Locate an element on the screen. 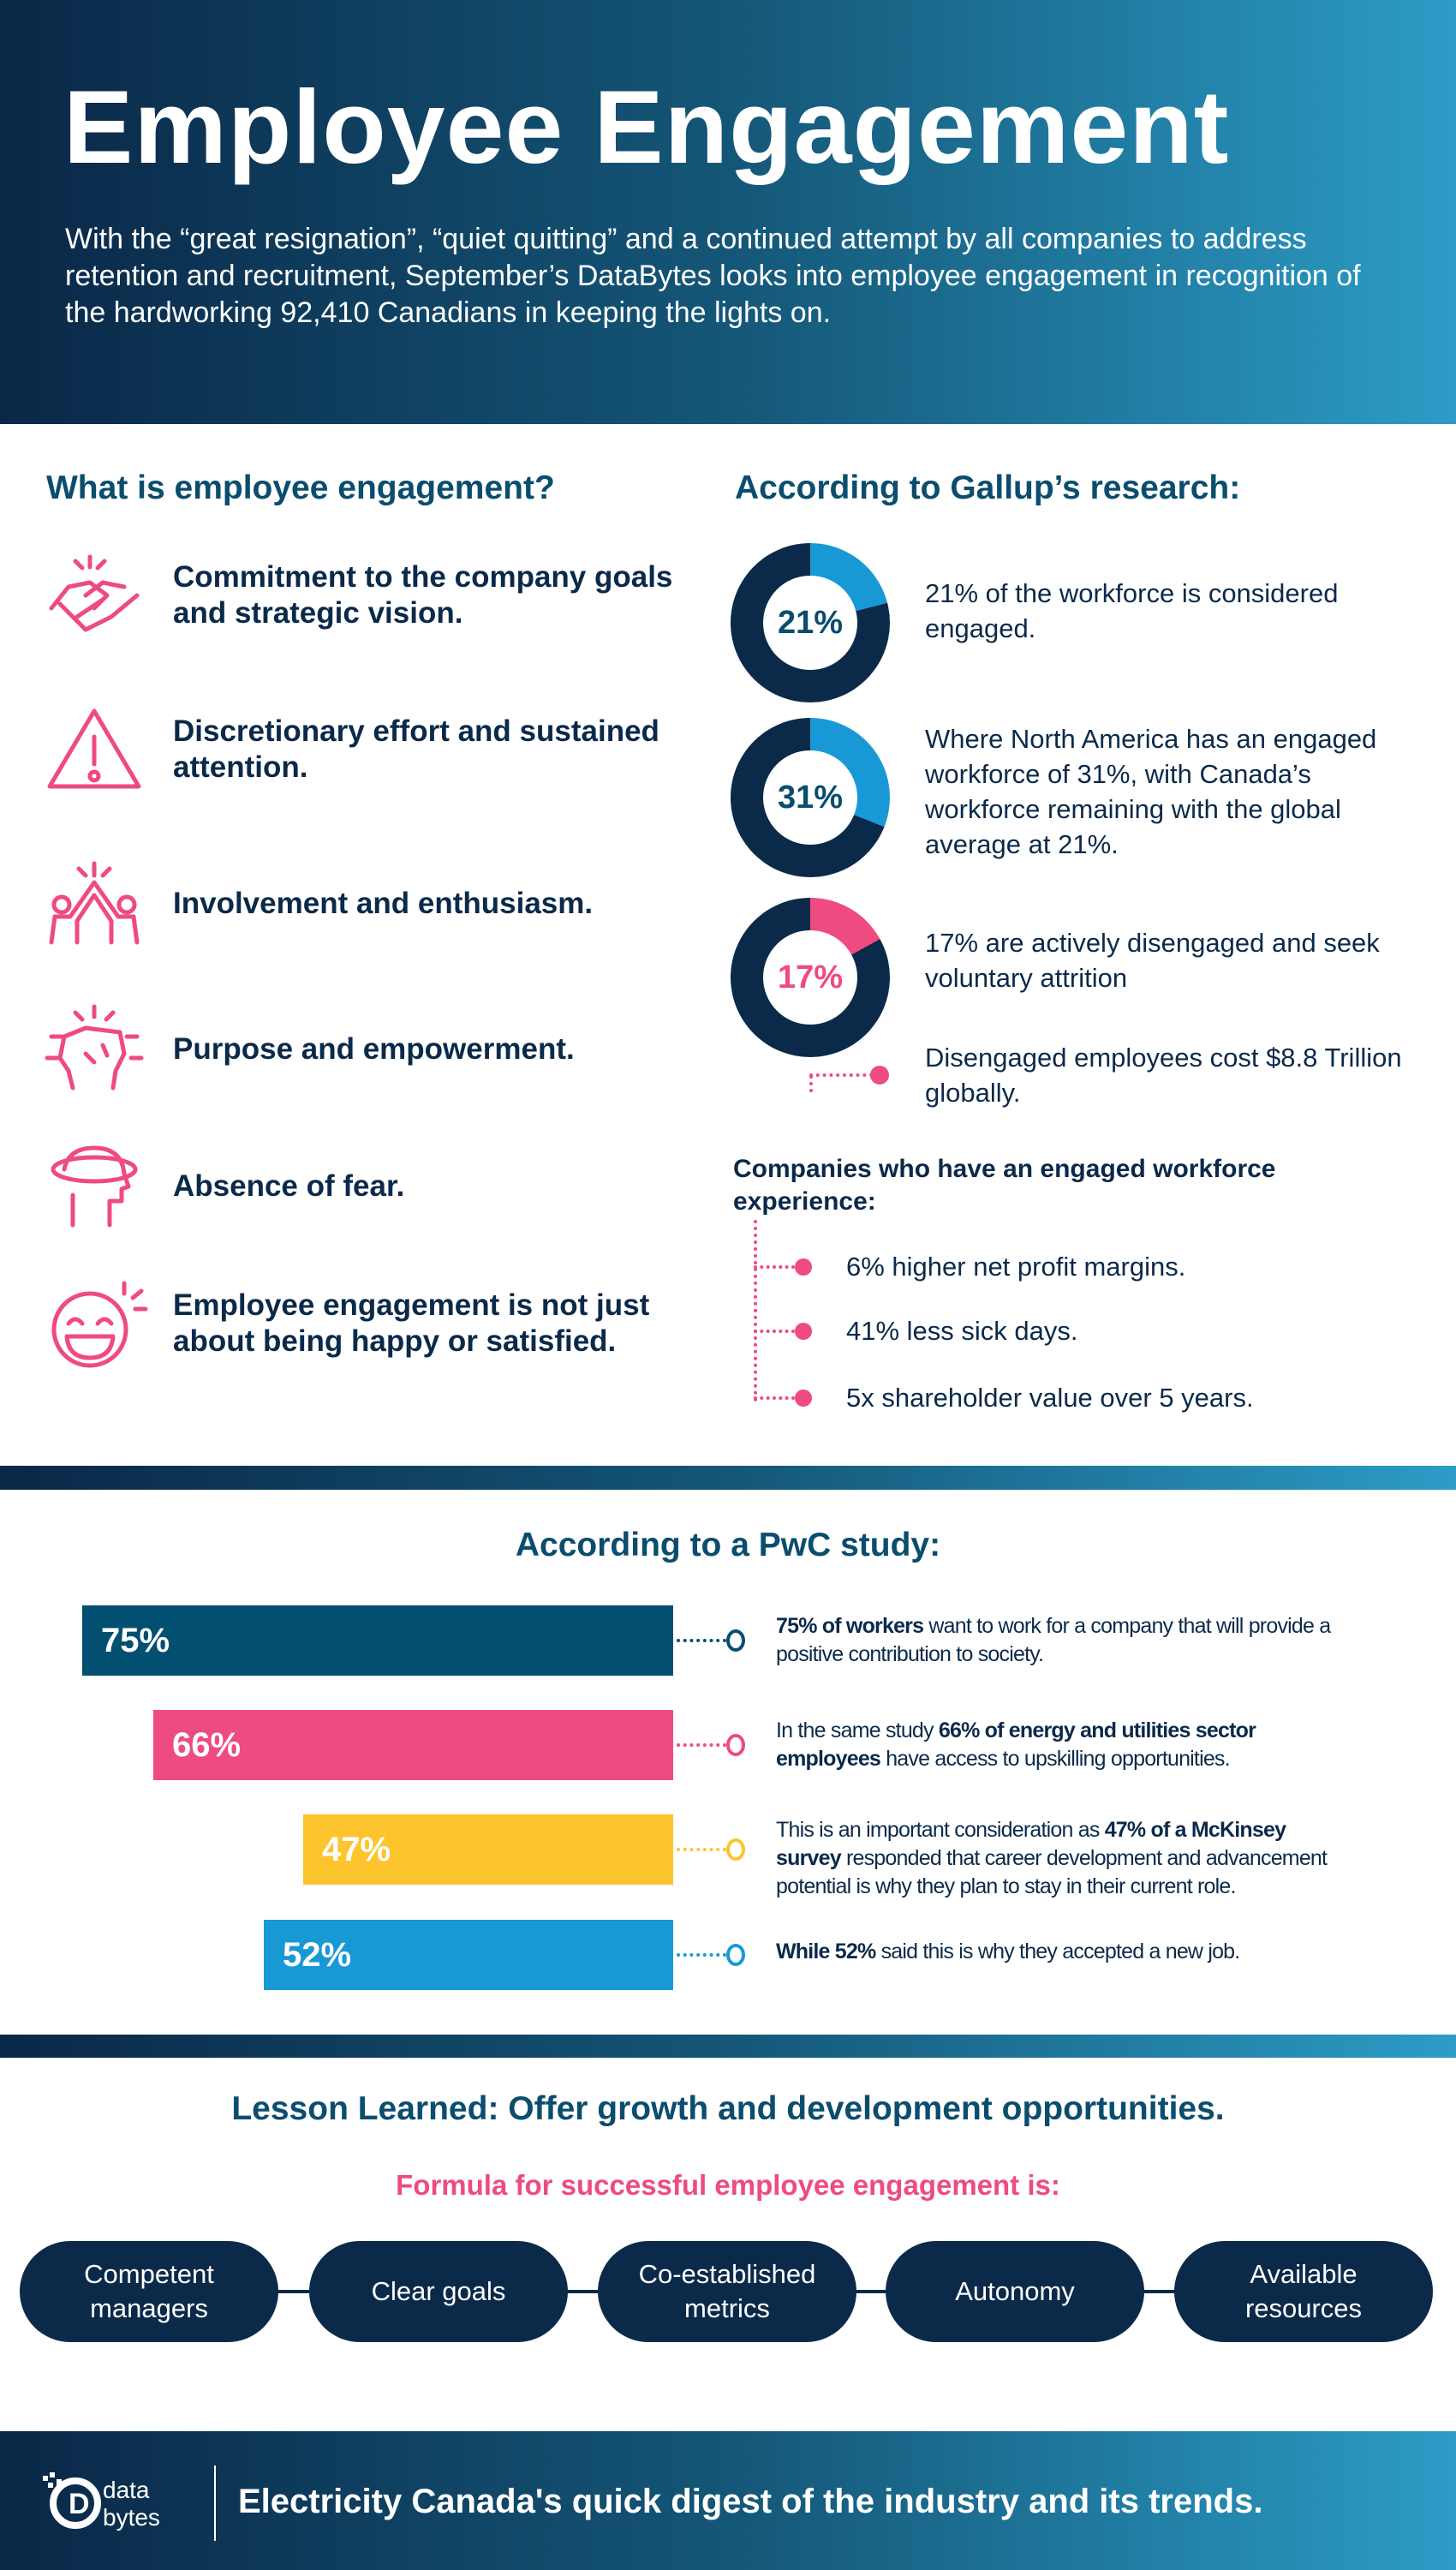 The width and height of the screenshot is (1456, 2570). donut-label: 21% is located at coordinates (810, 623).